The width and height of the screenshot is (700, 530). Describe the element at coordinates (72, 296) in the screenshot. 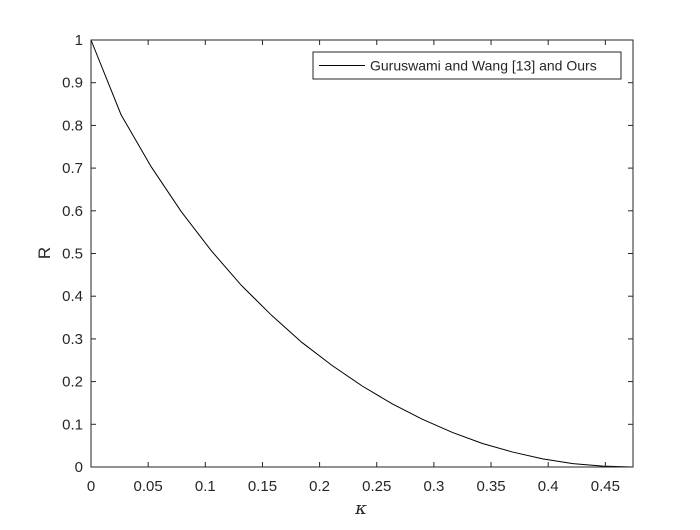

I see `y-tick-label: 0.4` at that location.